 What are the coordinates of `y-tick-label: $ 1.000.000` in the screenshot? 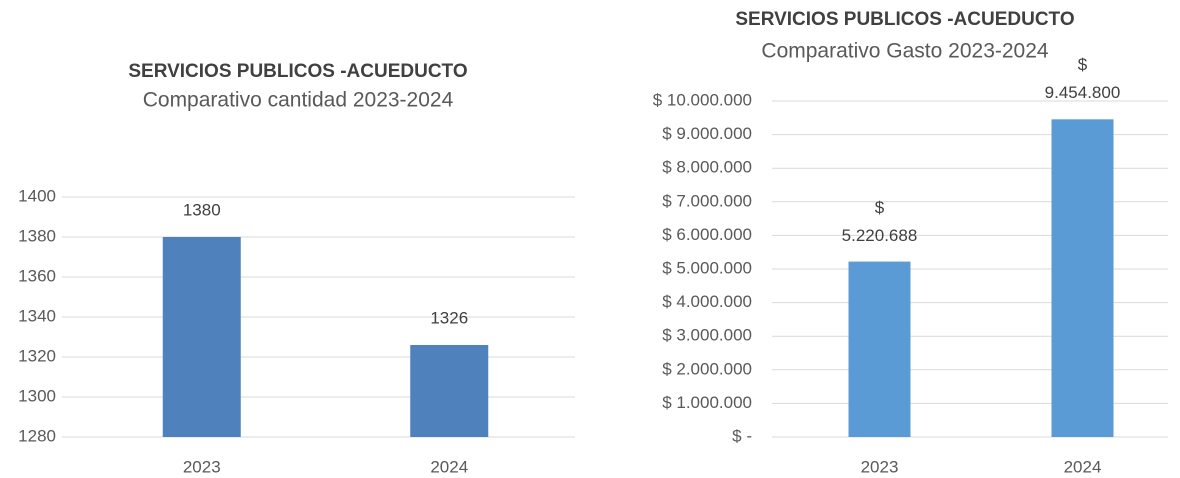 It's located at (707, 402).